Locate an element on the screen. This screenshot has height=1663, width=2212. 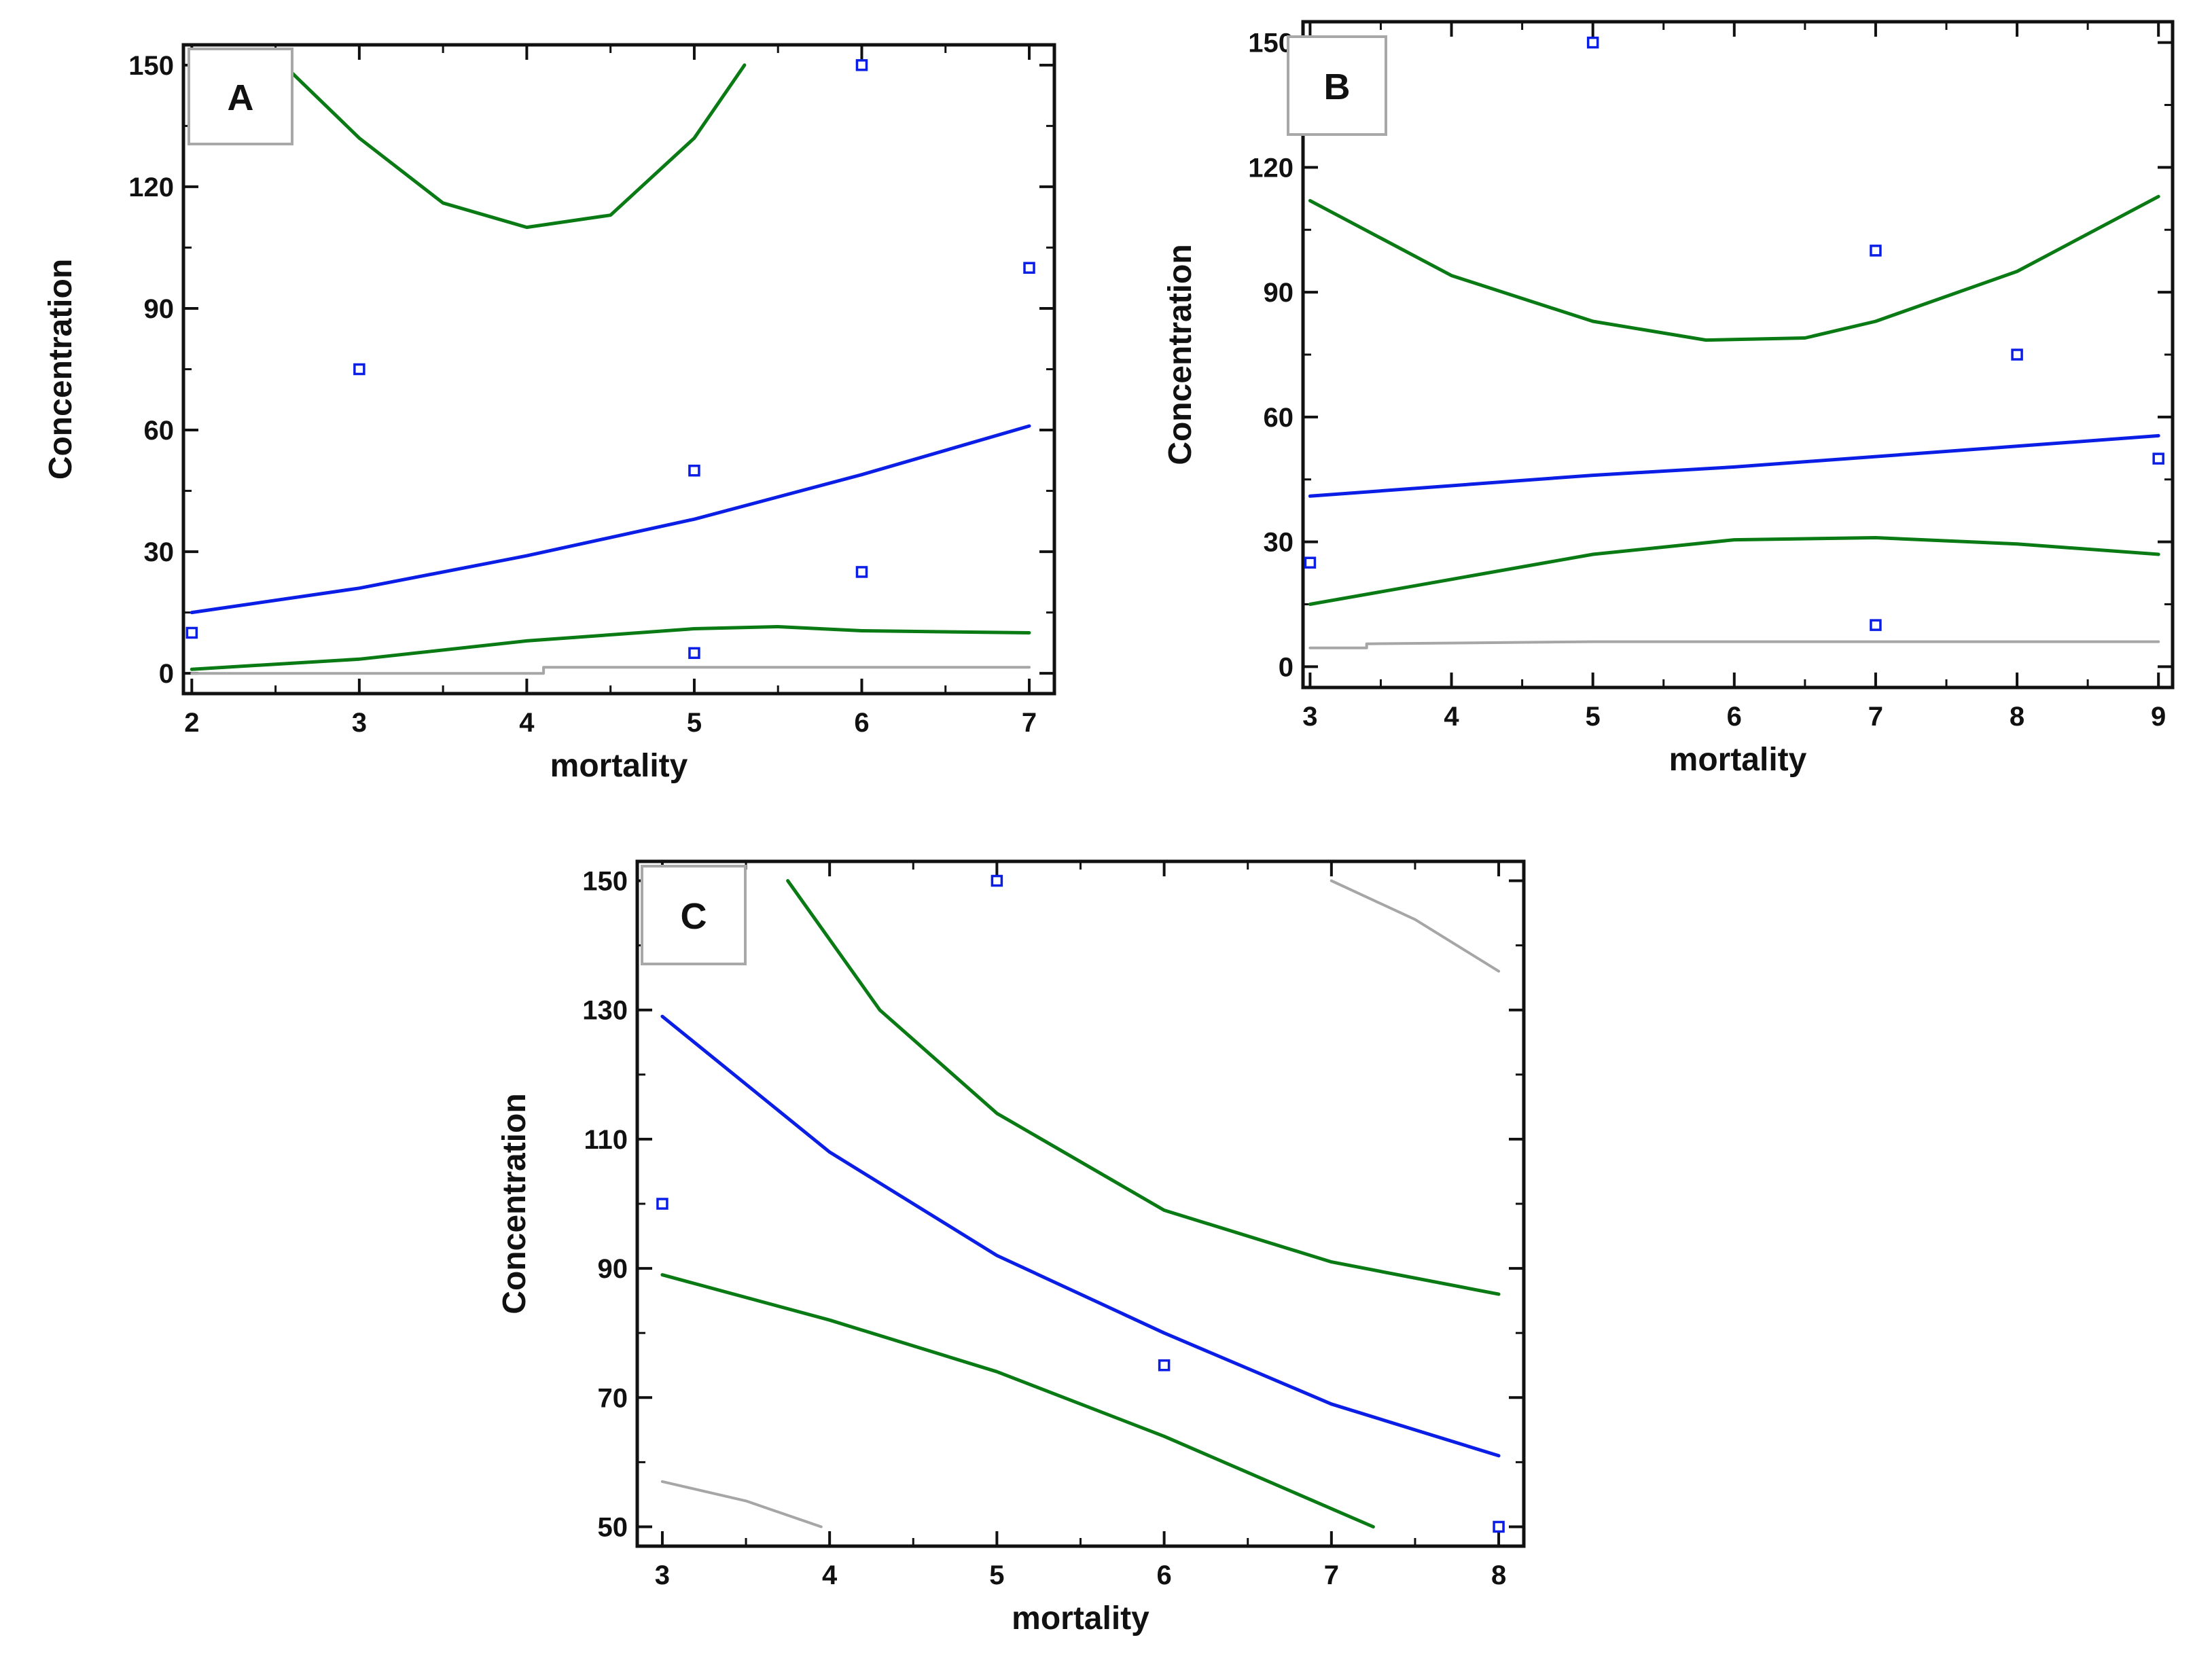
y-tick-label: 130 is located at coordinates (605, 1011).